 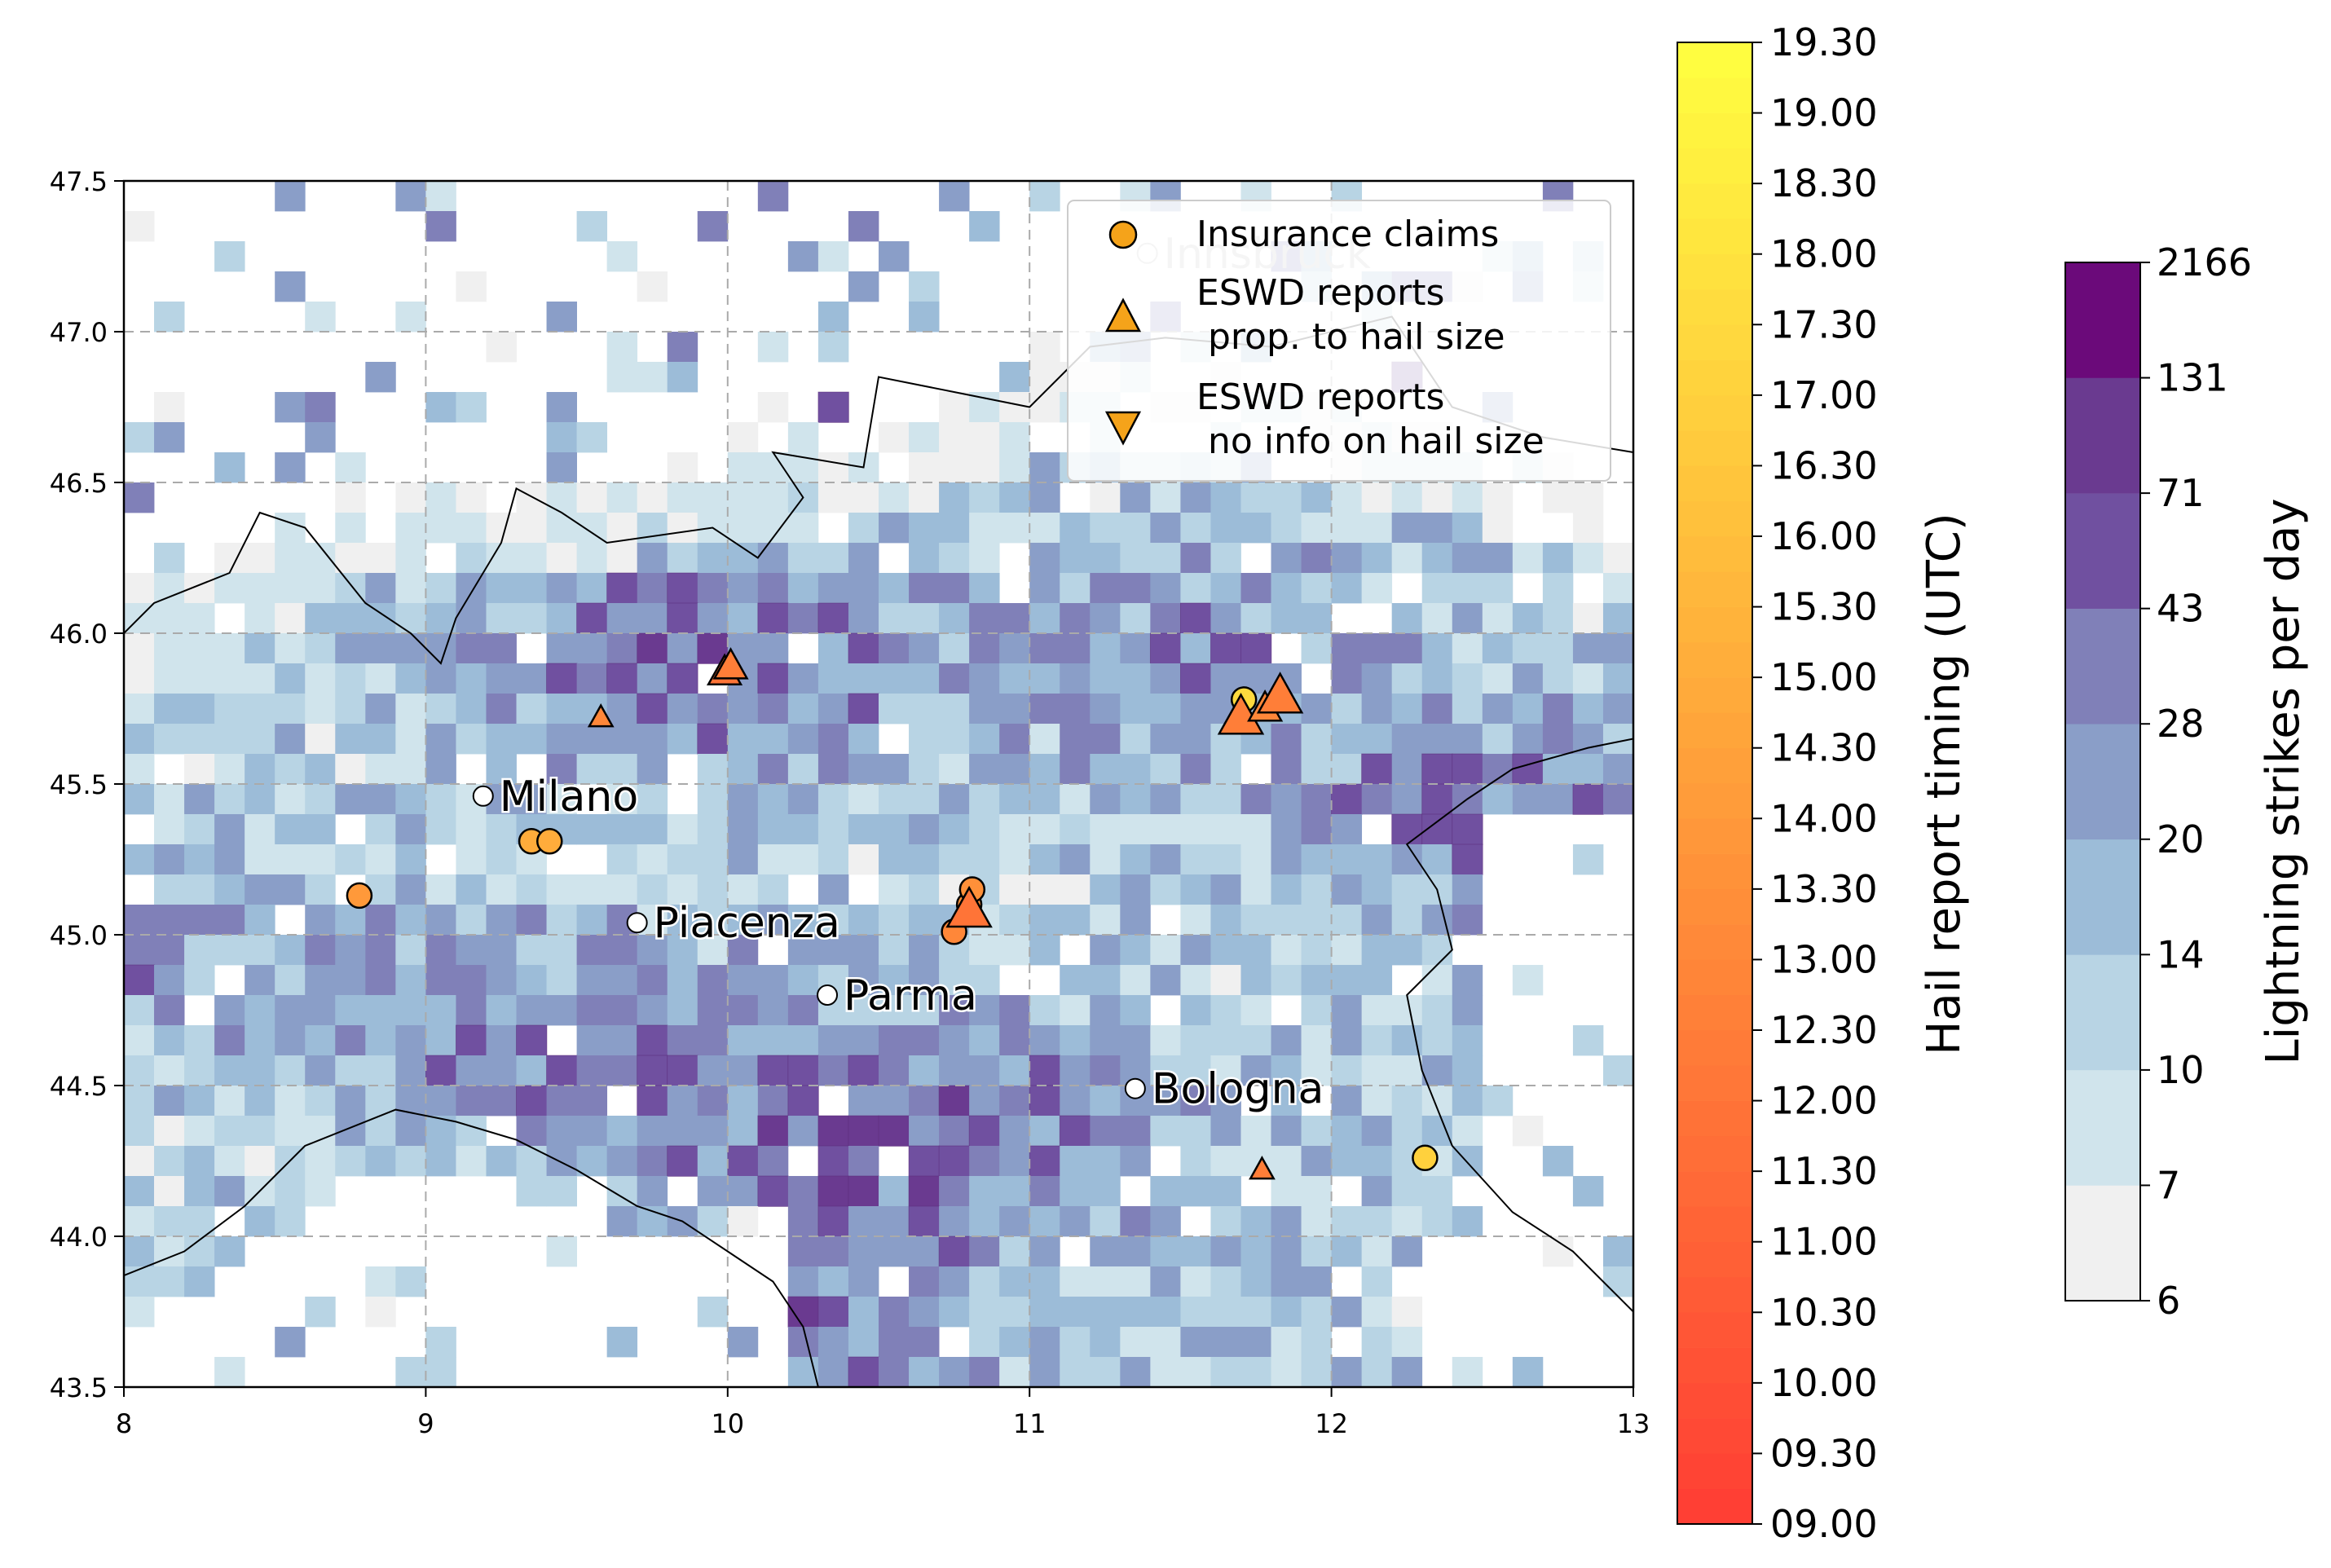 I want to click on legend-eswd-nosize-label-line2: no info on hail size, so click(x=1370, y=441).